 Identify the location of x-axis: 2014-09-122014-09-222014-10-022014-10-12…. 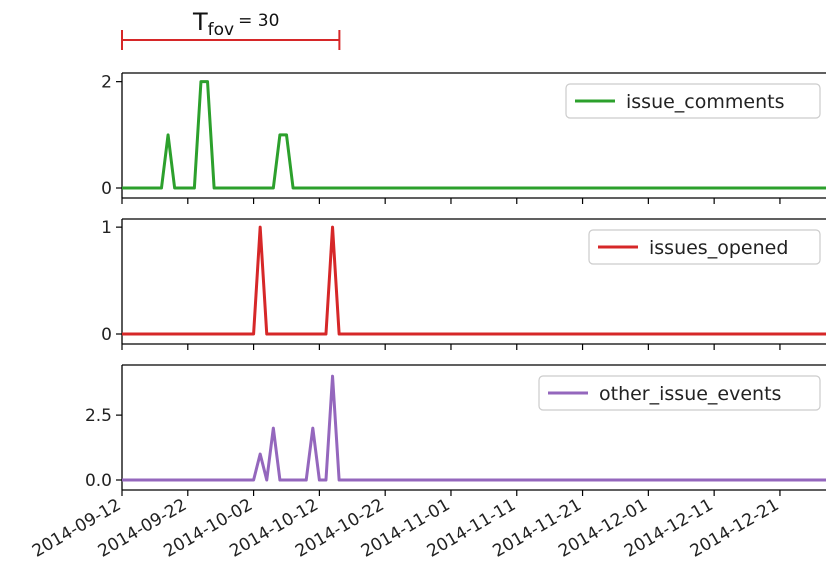
(406, 528).